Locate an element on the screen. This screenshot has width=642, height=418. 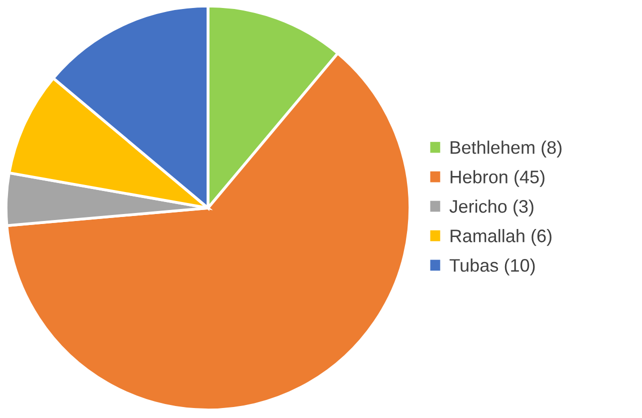
legend-label: Jericho (3) is located at coordinates (491, 208).